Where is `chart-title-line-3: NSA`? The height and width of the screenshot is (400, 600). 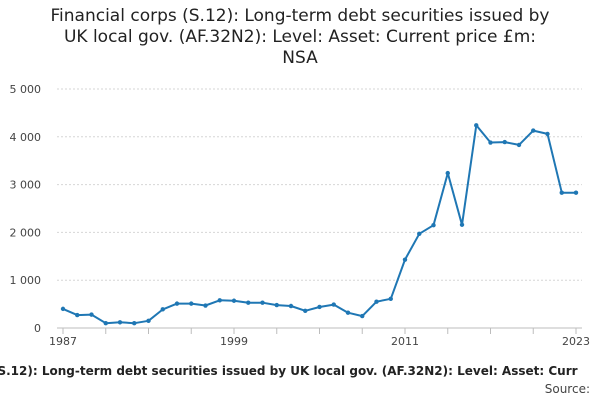 chart-title-line-3: NSA is located at coordinates (300, 58).